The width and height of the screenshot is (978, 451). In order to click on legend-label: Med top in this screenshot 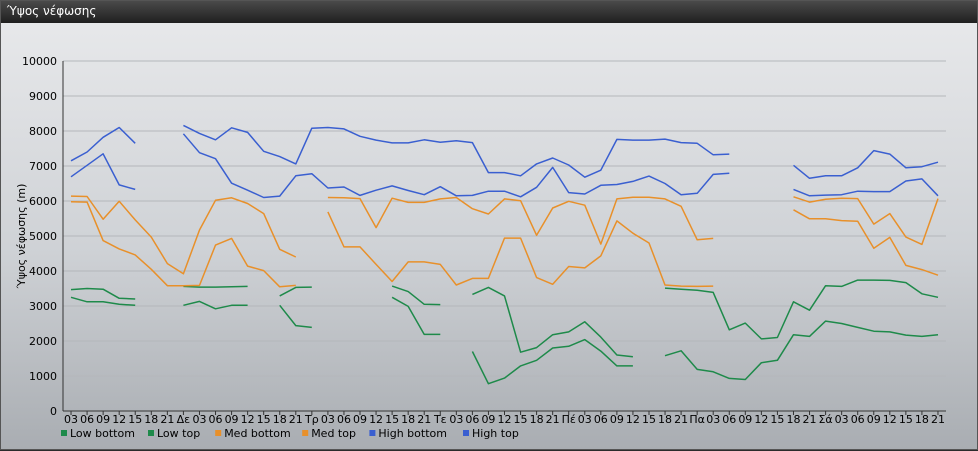, I will do `click(333, 433)`.